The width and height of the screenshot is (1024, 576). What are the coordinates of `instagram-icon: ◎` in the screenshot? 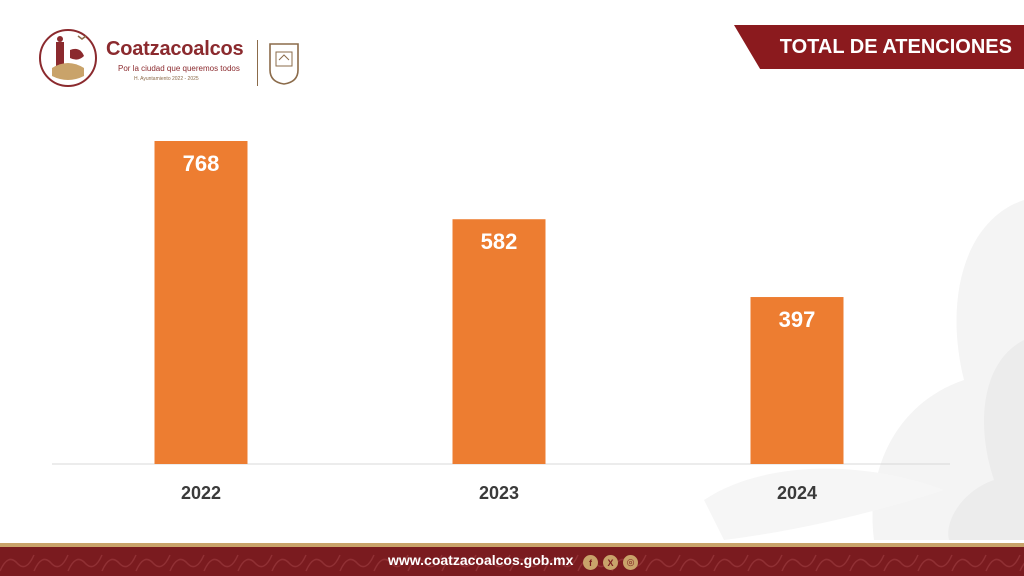 It's located at (630, 562).